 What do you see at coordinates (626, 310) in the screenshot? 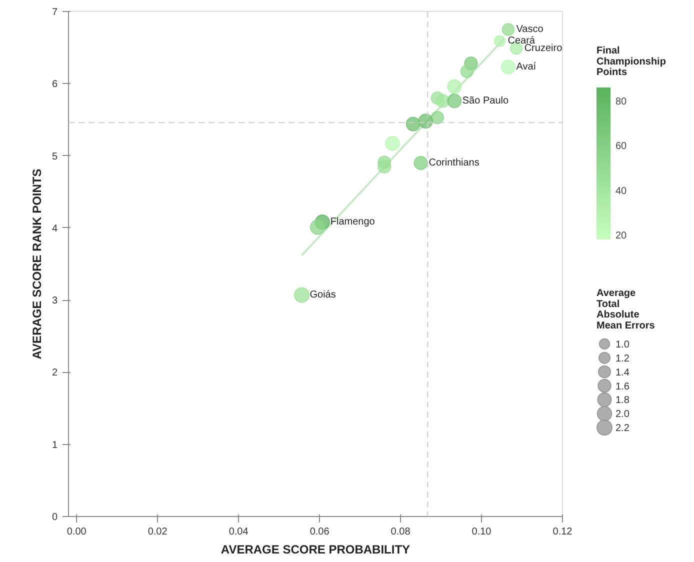
I see `legend-title: Average Total Absolute Mean Errors` at bounding box center [626, 310].